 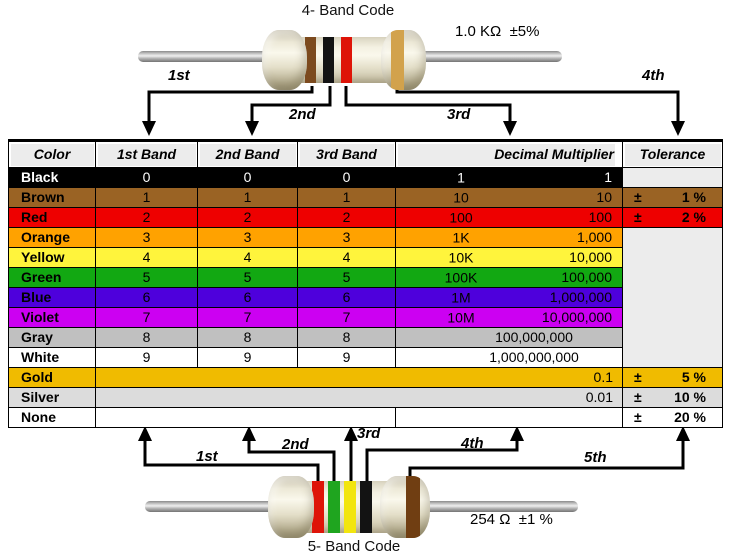 What do you see at coordinates (576, 316) in the screenshot?
I see `multiplier-value: 10,000,000` at bounding box center [576, 316].